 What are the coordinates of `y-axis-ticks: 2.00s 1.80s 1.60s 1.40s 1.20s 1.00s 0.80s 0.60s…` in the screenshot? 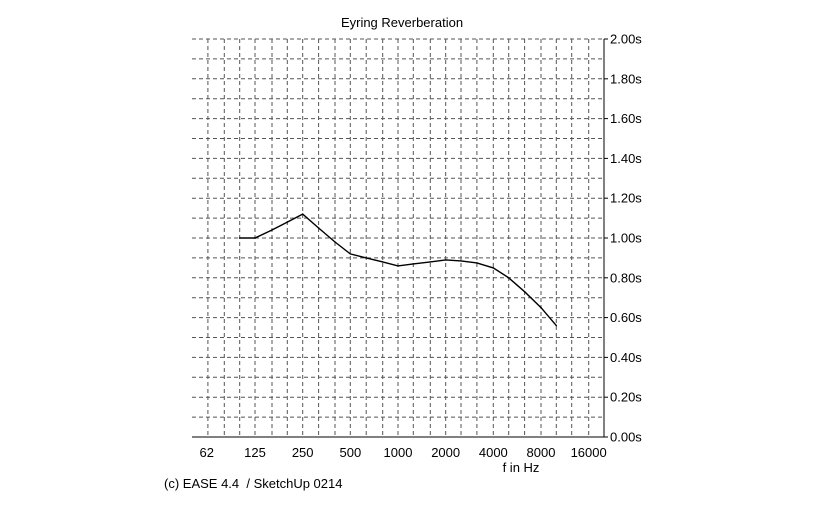 It's located at (623, 238).